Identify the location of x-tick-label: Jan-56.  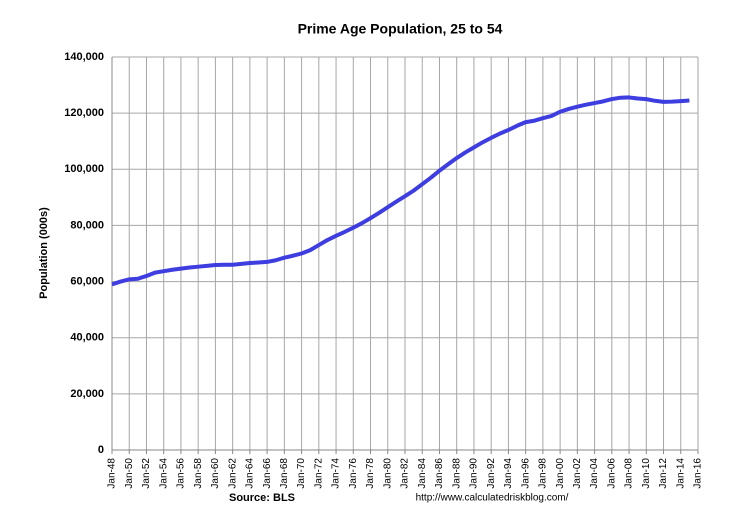
(181, 473).